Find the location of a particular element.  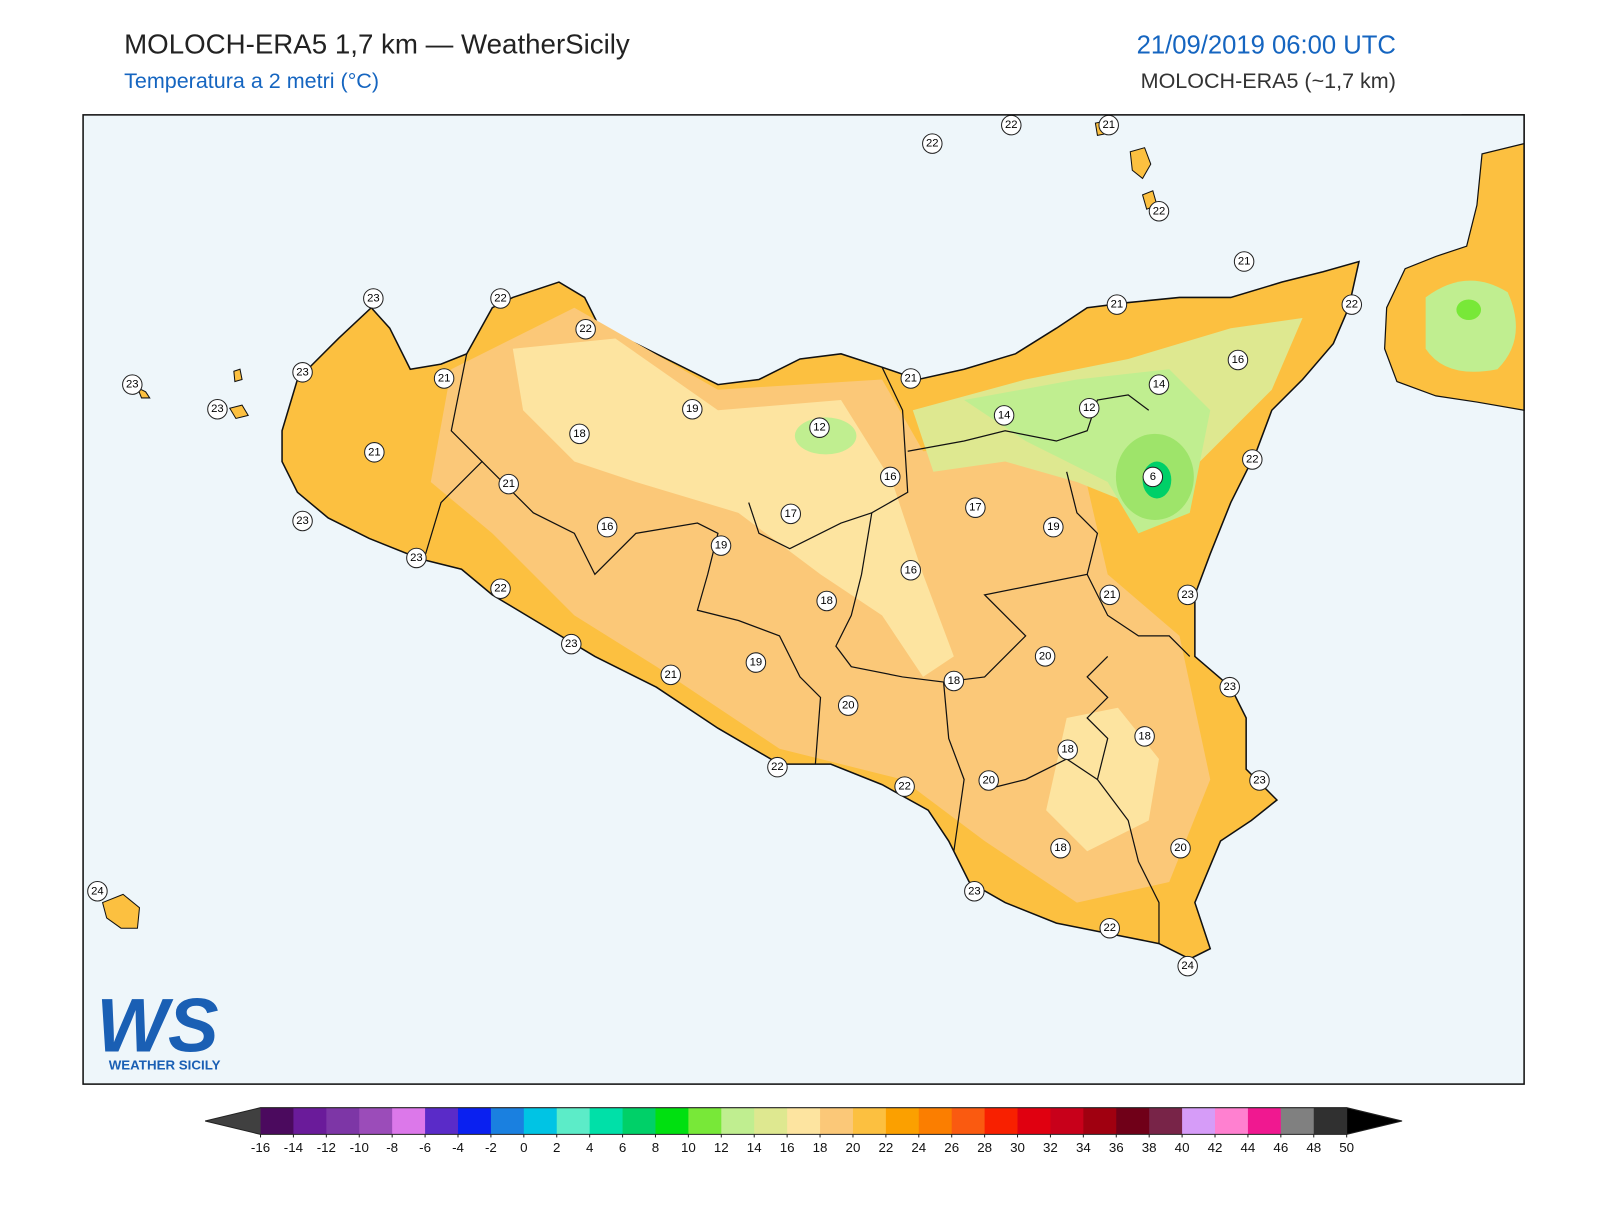

station-value: 19 is located at coordinates (1053, 527).